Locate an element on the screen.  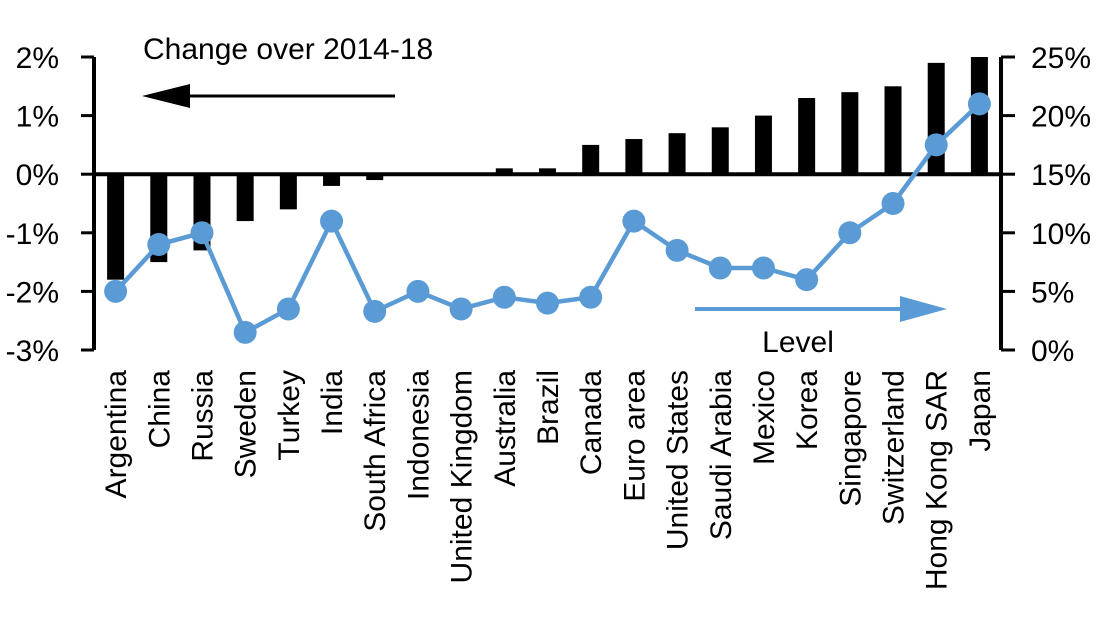
marker-india is located at coordinates (332, 221).